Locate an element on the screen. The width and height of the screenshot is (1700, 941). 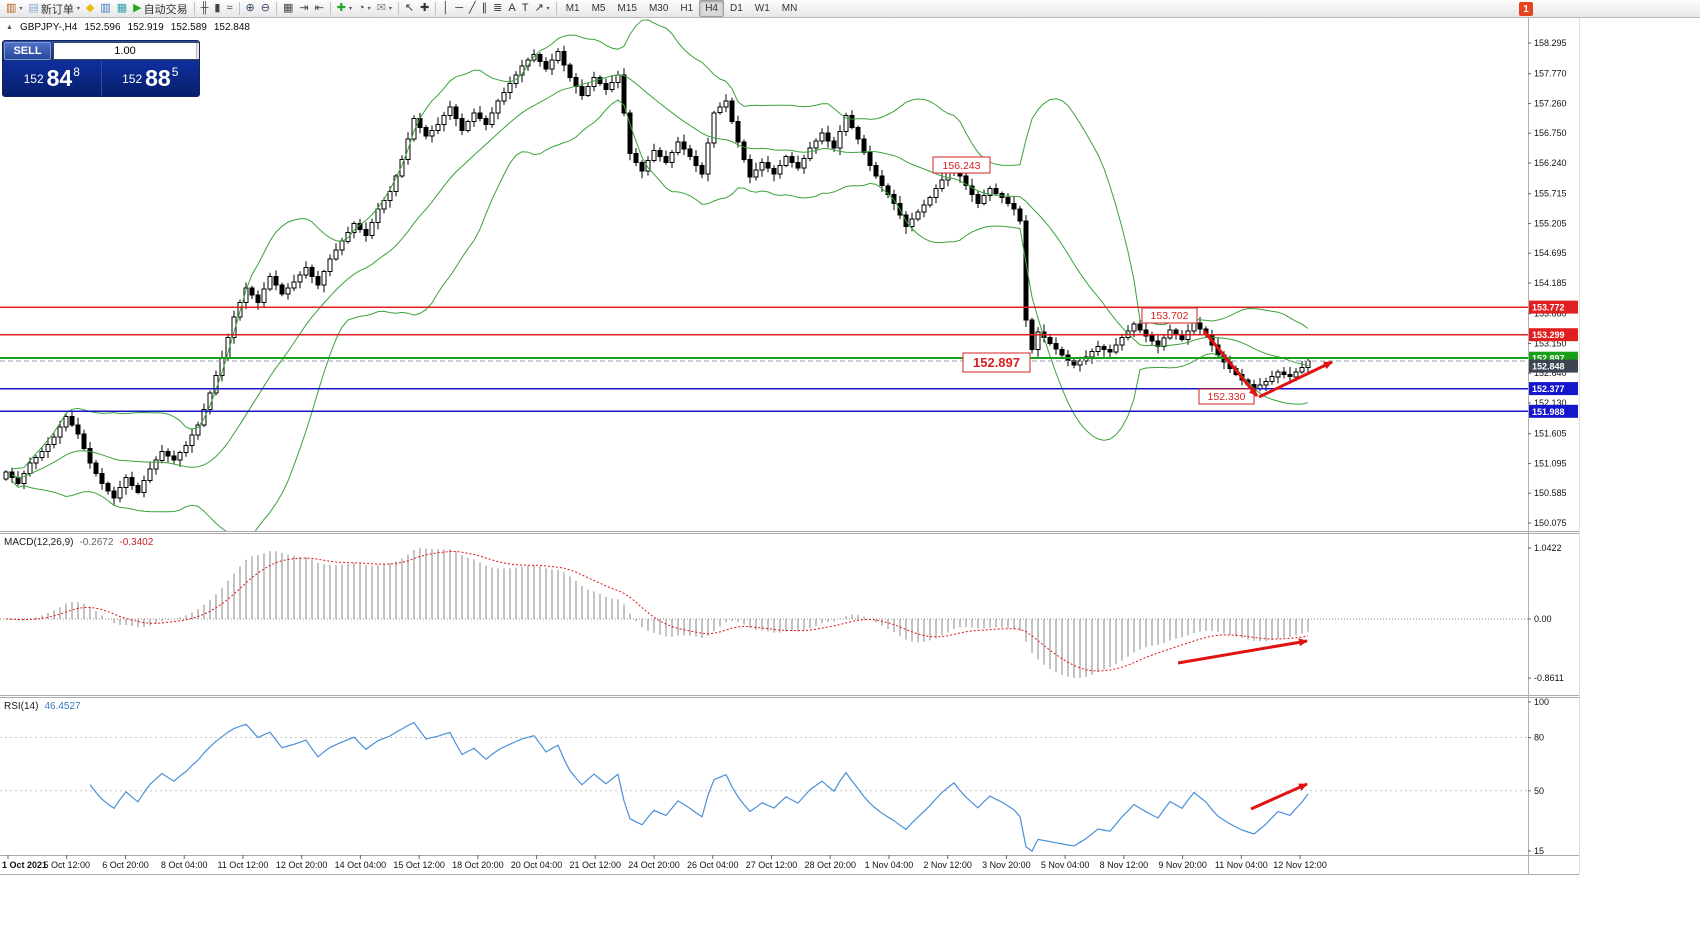
svg-text: 21 Oct 12:00 is located at coordinates (596, 865).